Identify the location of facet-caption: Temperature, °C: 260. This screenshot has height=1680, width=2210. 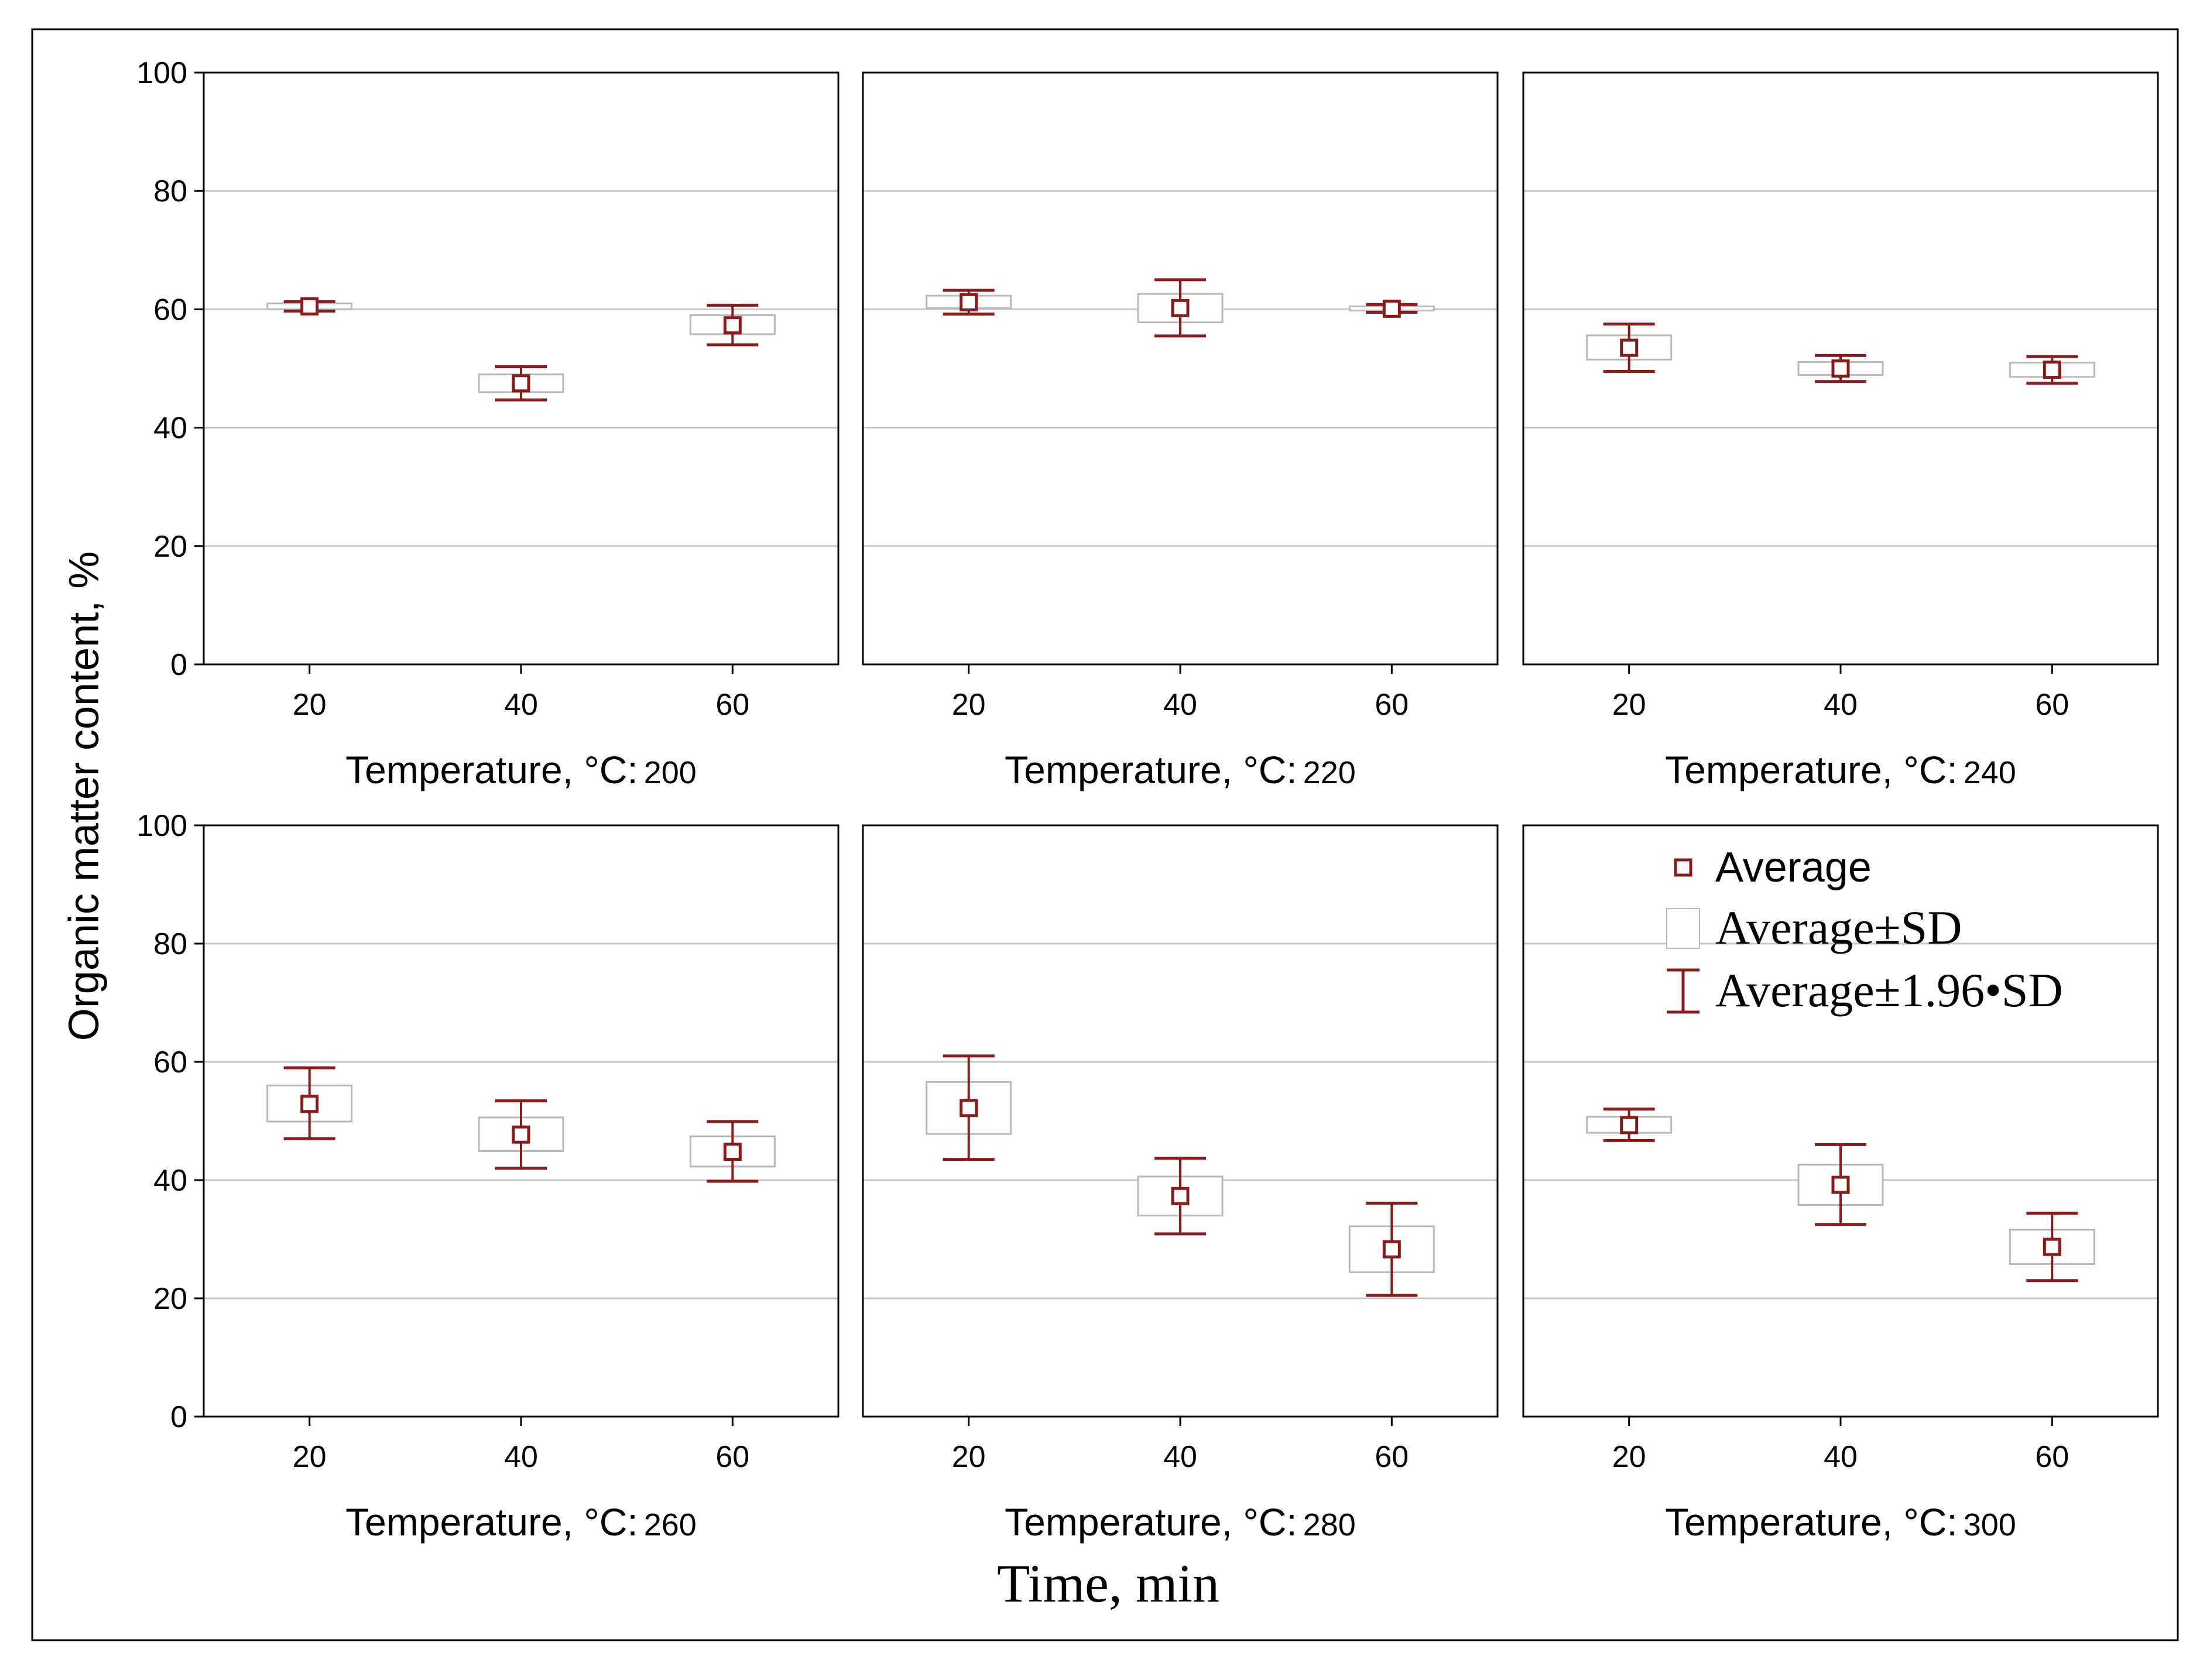
(521, 1522).